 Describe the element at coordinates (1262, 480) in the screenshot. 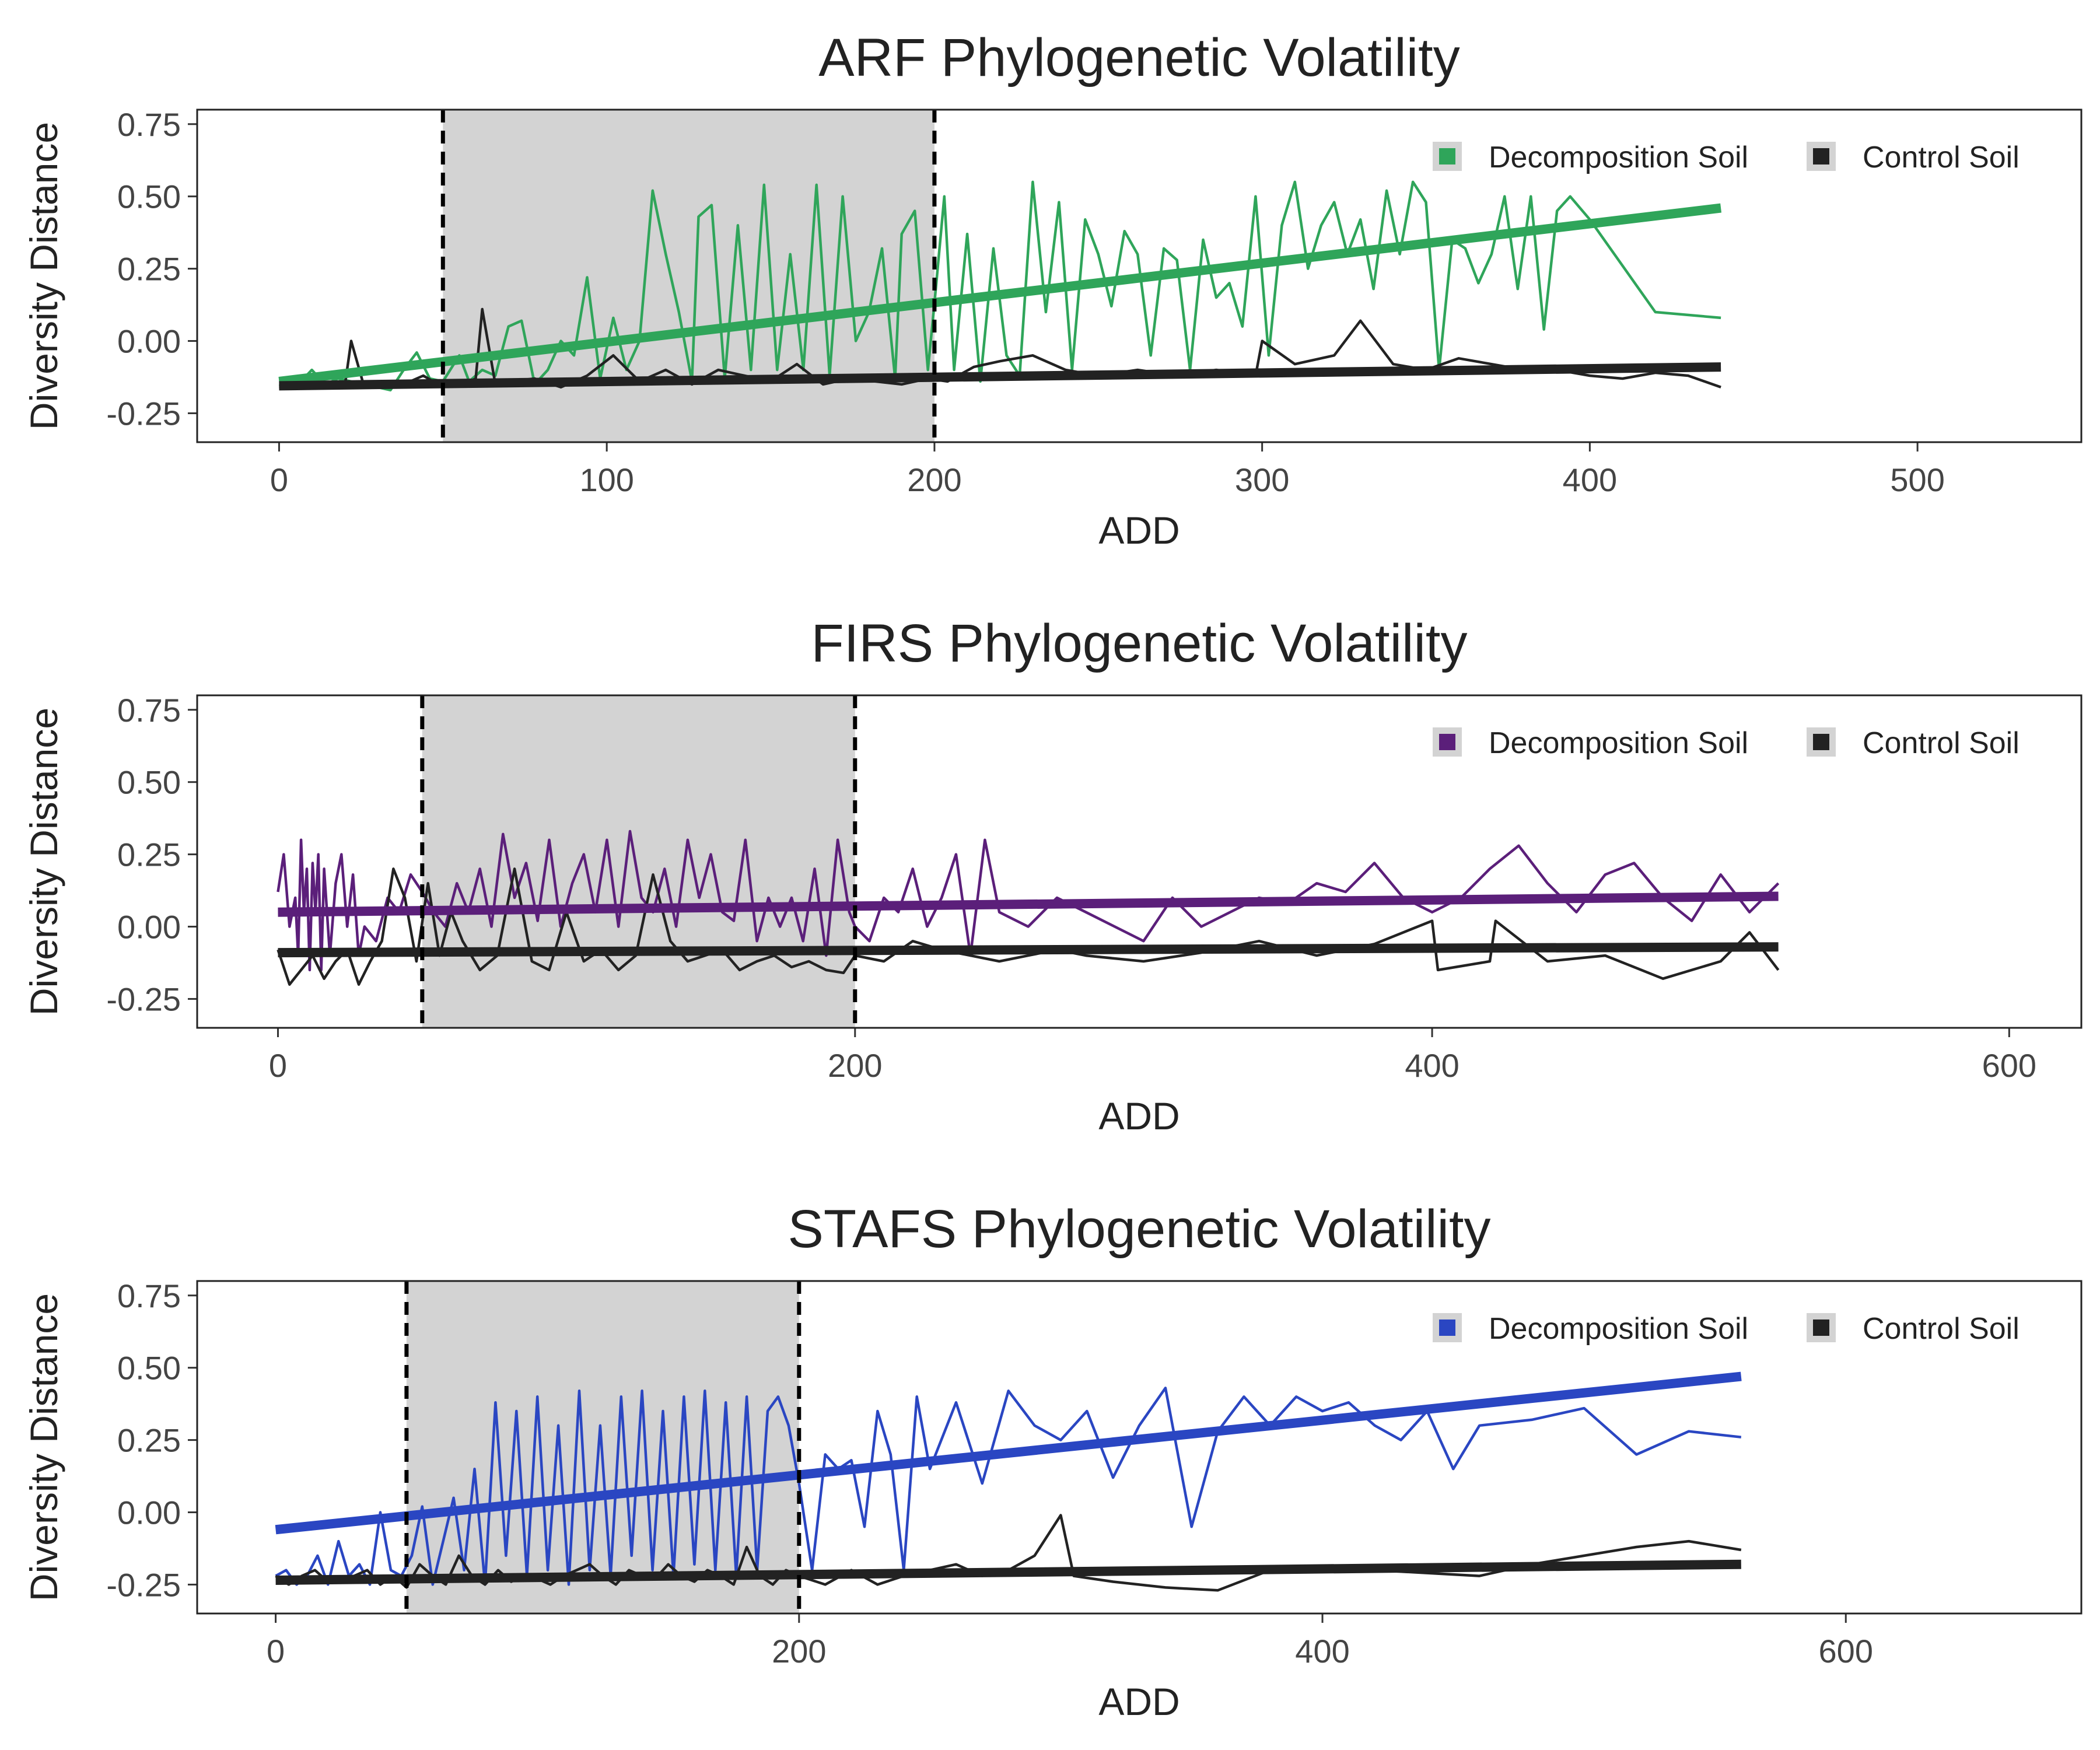

I see `x-tick-label: 300` at that location.